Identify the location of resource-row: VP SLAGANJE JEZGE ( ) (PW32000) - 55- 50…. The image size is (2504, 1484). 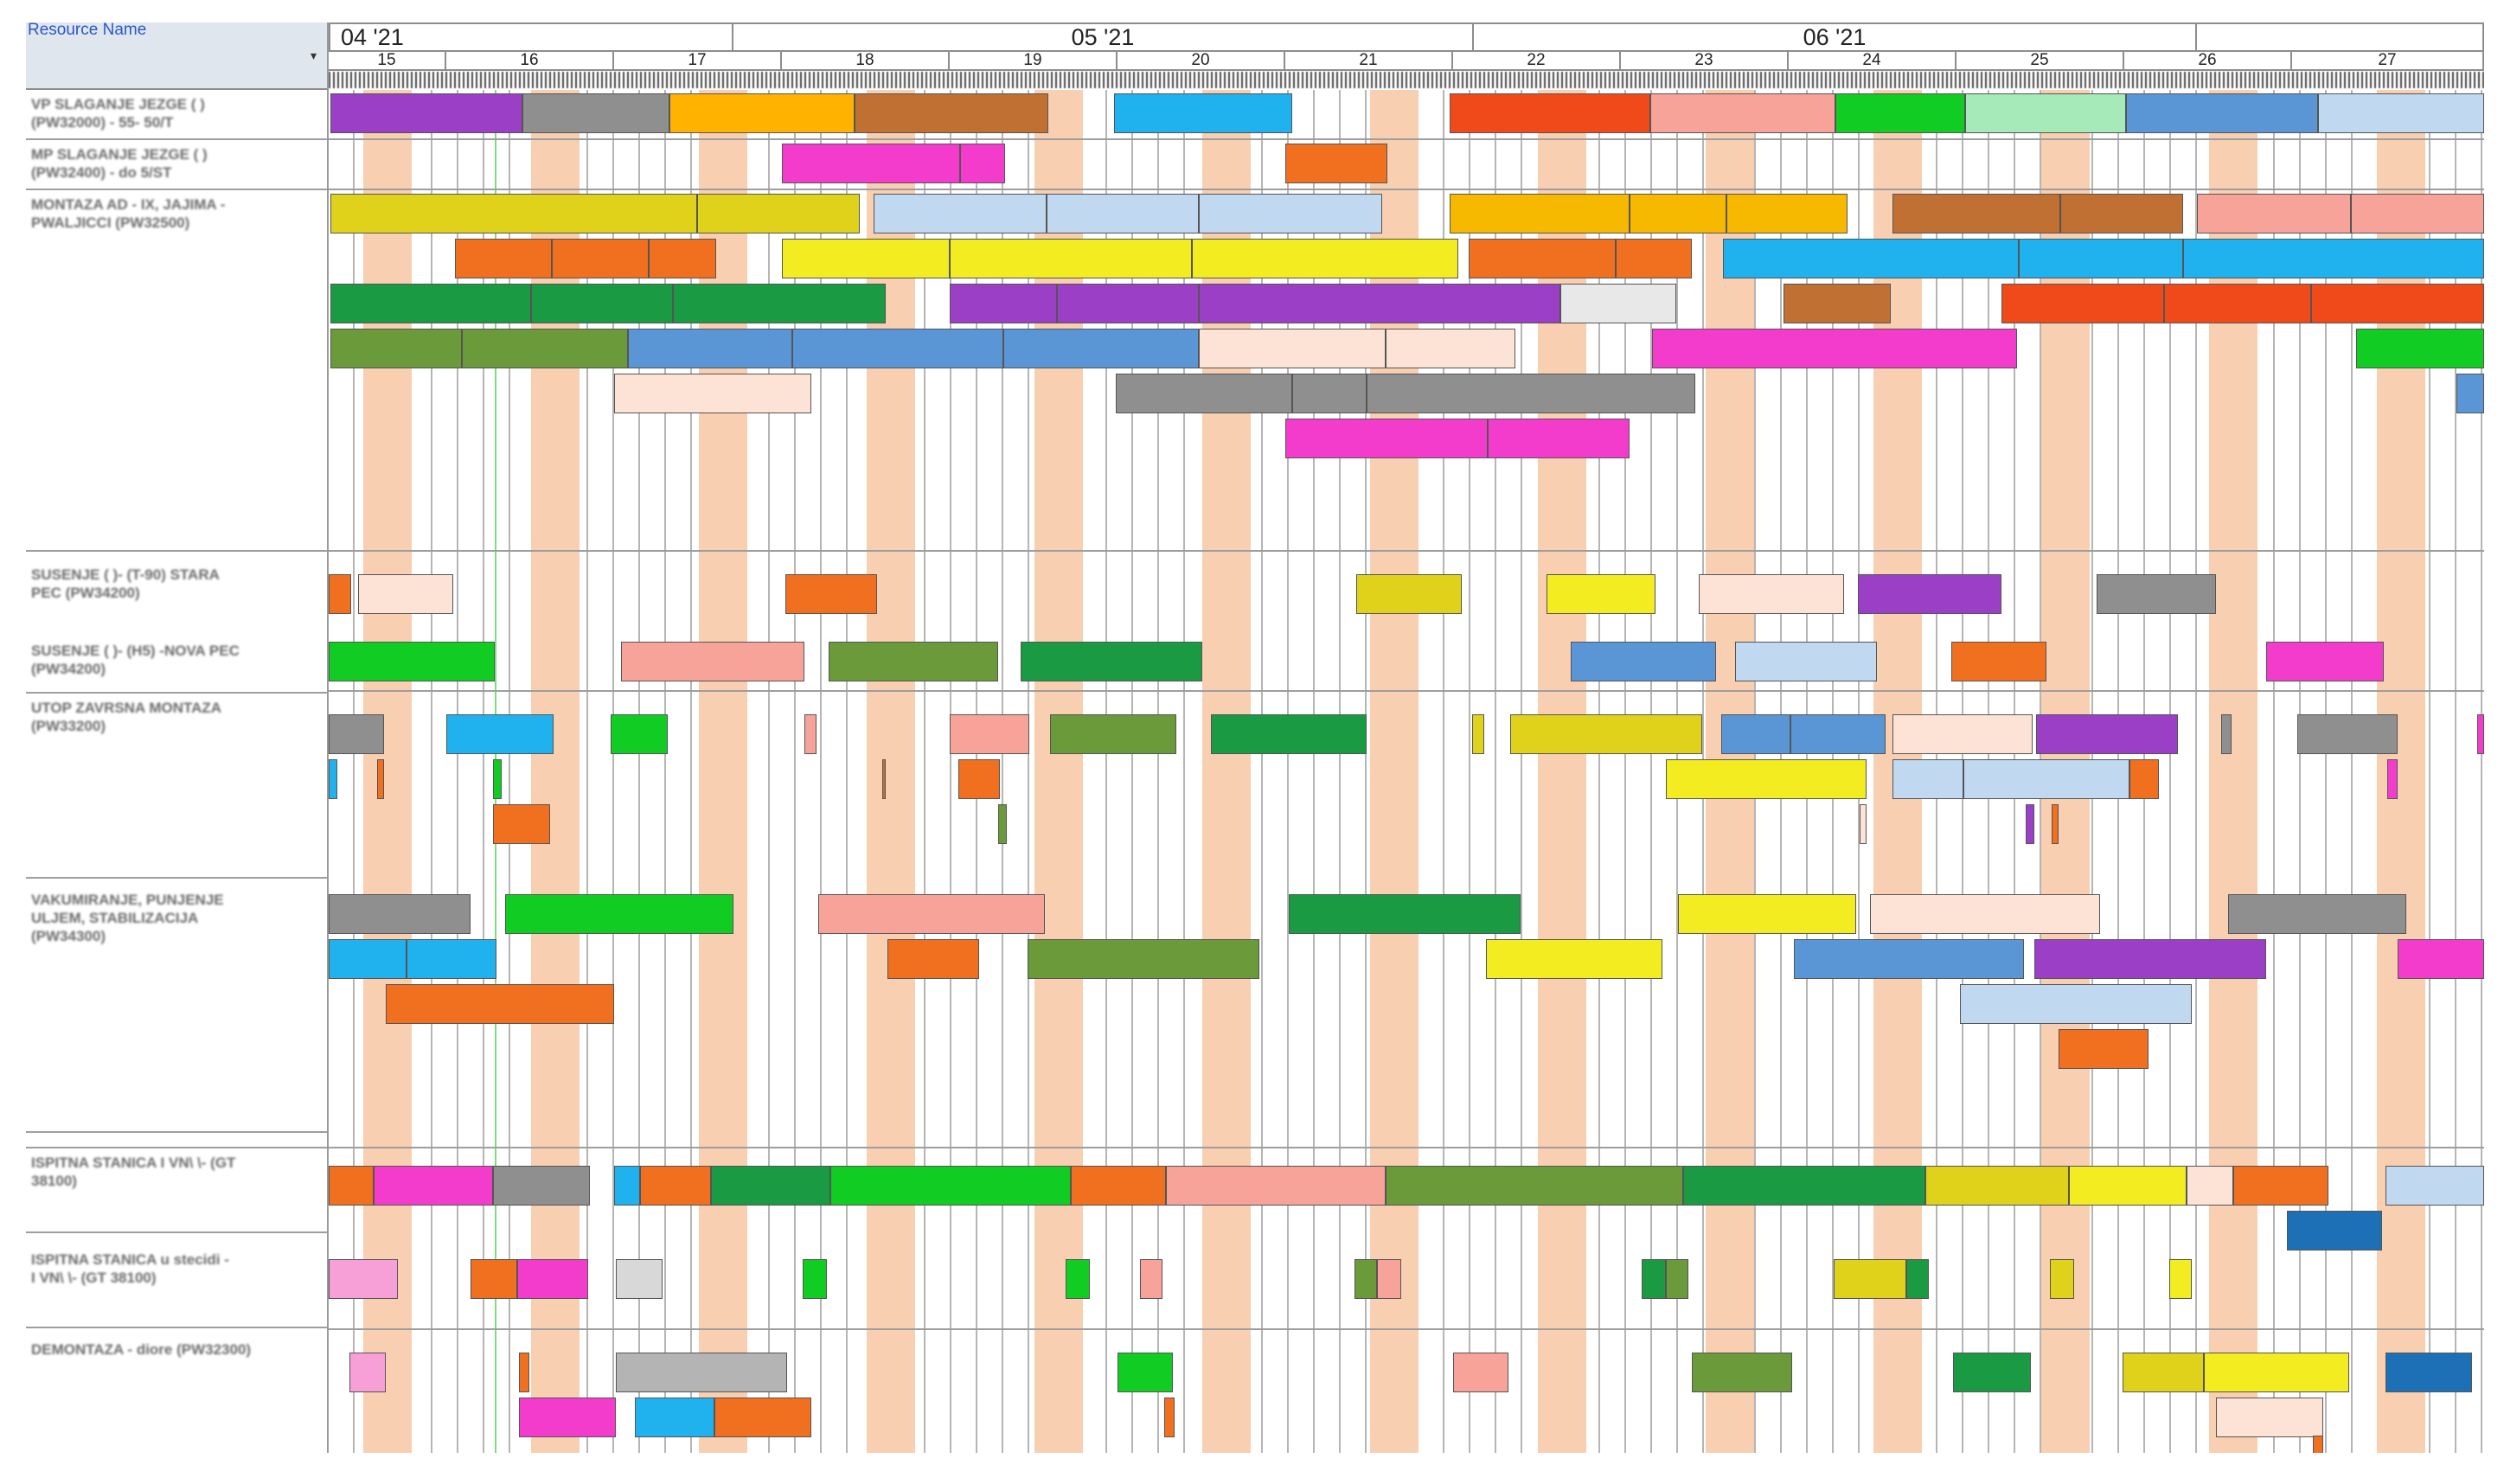
(176, 115).